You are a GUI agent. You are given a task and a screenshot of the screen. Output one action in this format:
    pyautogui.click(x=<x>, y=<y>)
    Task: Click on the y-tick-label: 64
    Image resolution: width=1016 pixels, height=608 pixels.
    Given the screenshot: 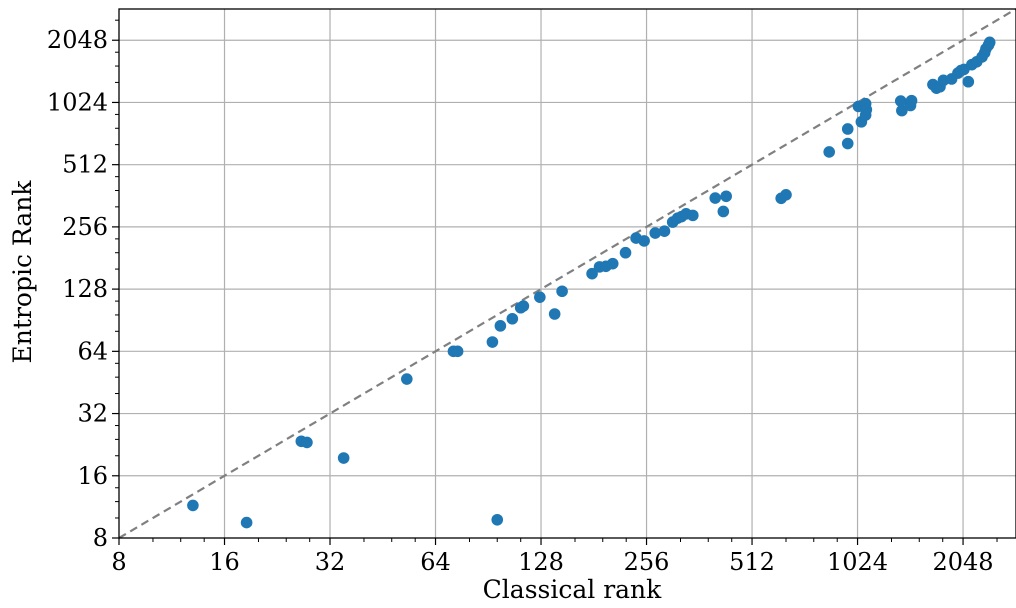 What is the action you would take?
    pyautogui.click(x=92, y=351)
    